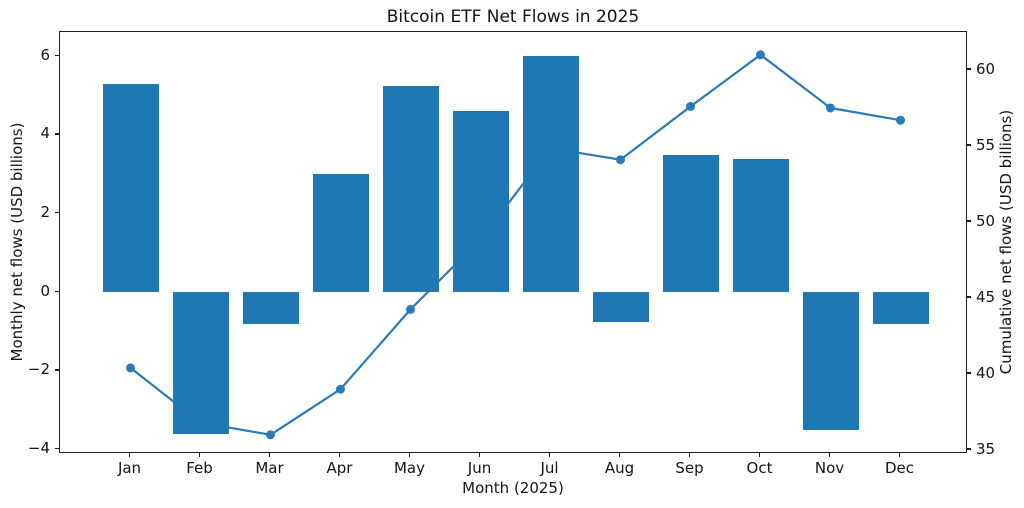 The width and height of the screenshot is (1024, 508). Describe the element at coordinates (480, 202) in the screenshot. I see `bar-jun` at that location.